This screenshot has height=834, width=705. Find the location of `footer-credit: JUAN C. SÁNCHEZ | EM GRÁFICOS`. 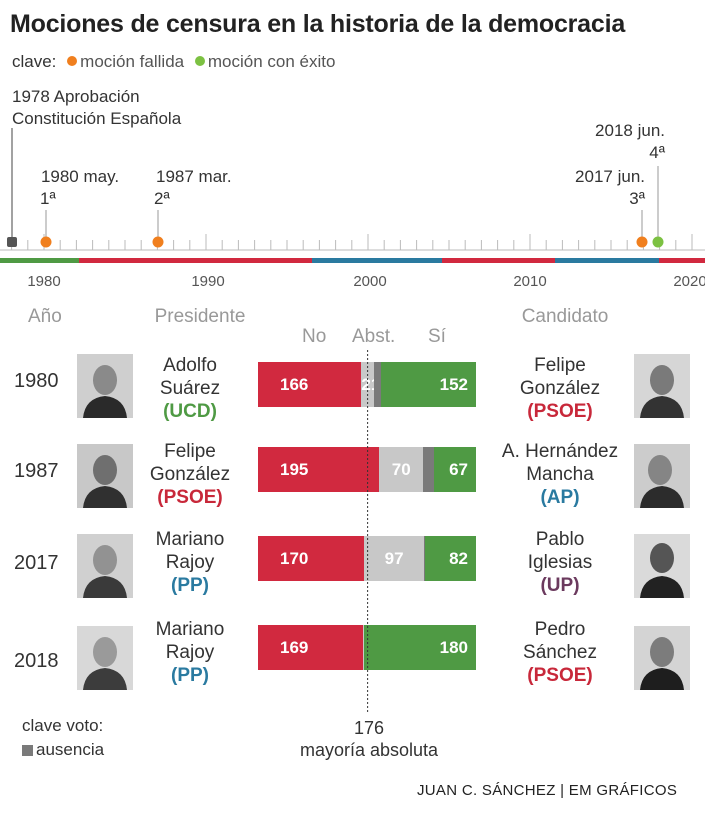

footer-credit: JUAN C. SÁNCHEZ | EM GRÁFICOS is located at coordinates (547, 790).